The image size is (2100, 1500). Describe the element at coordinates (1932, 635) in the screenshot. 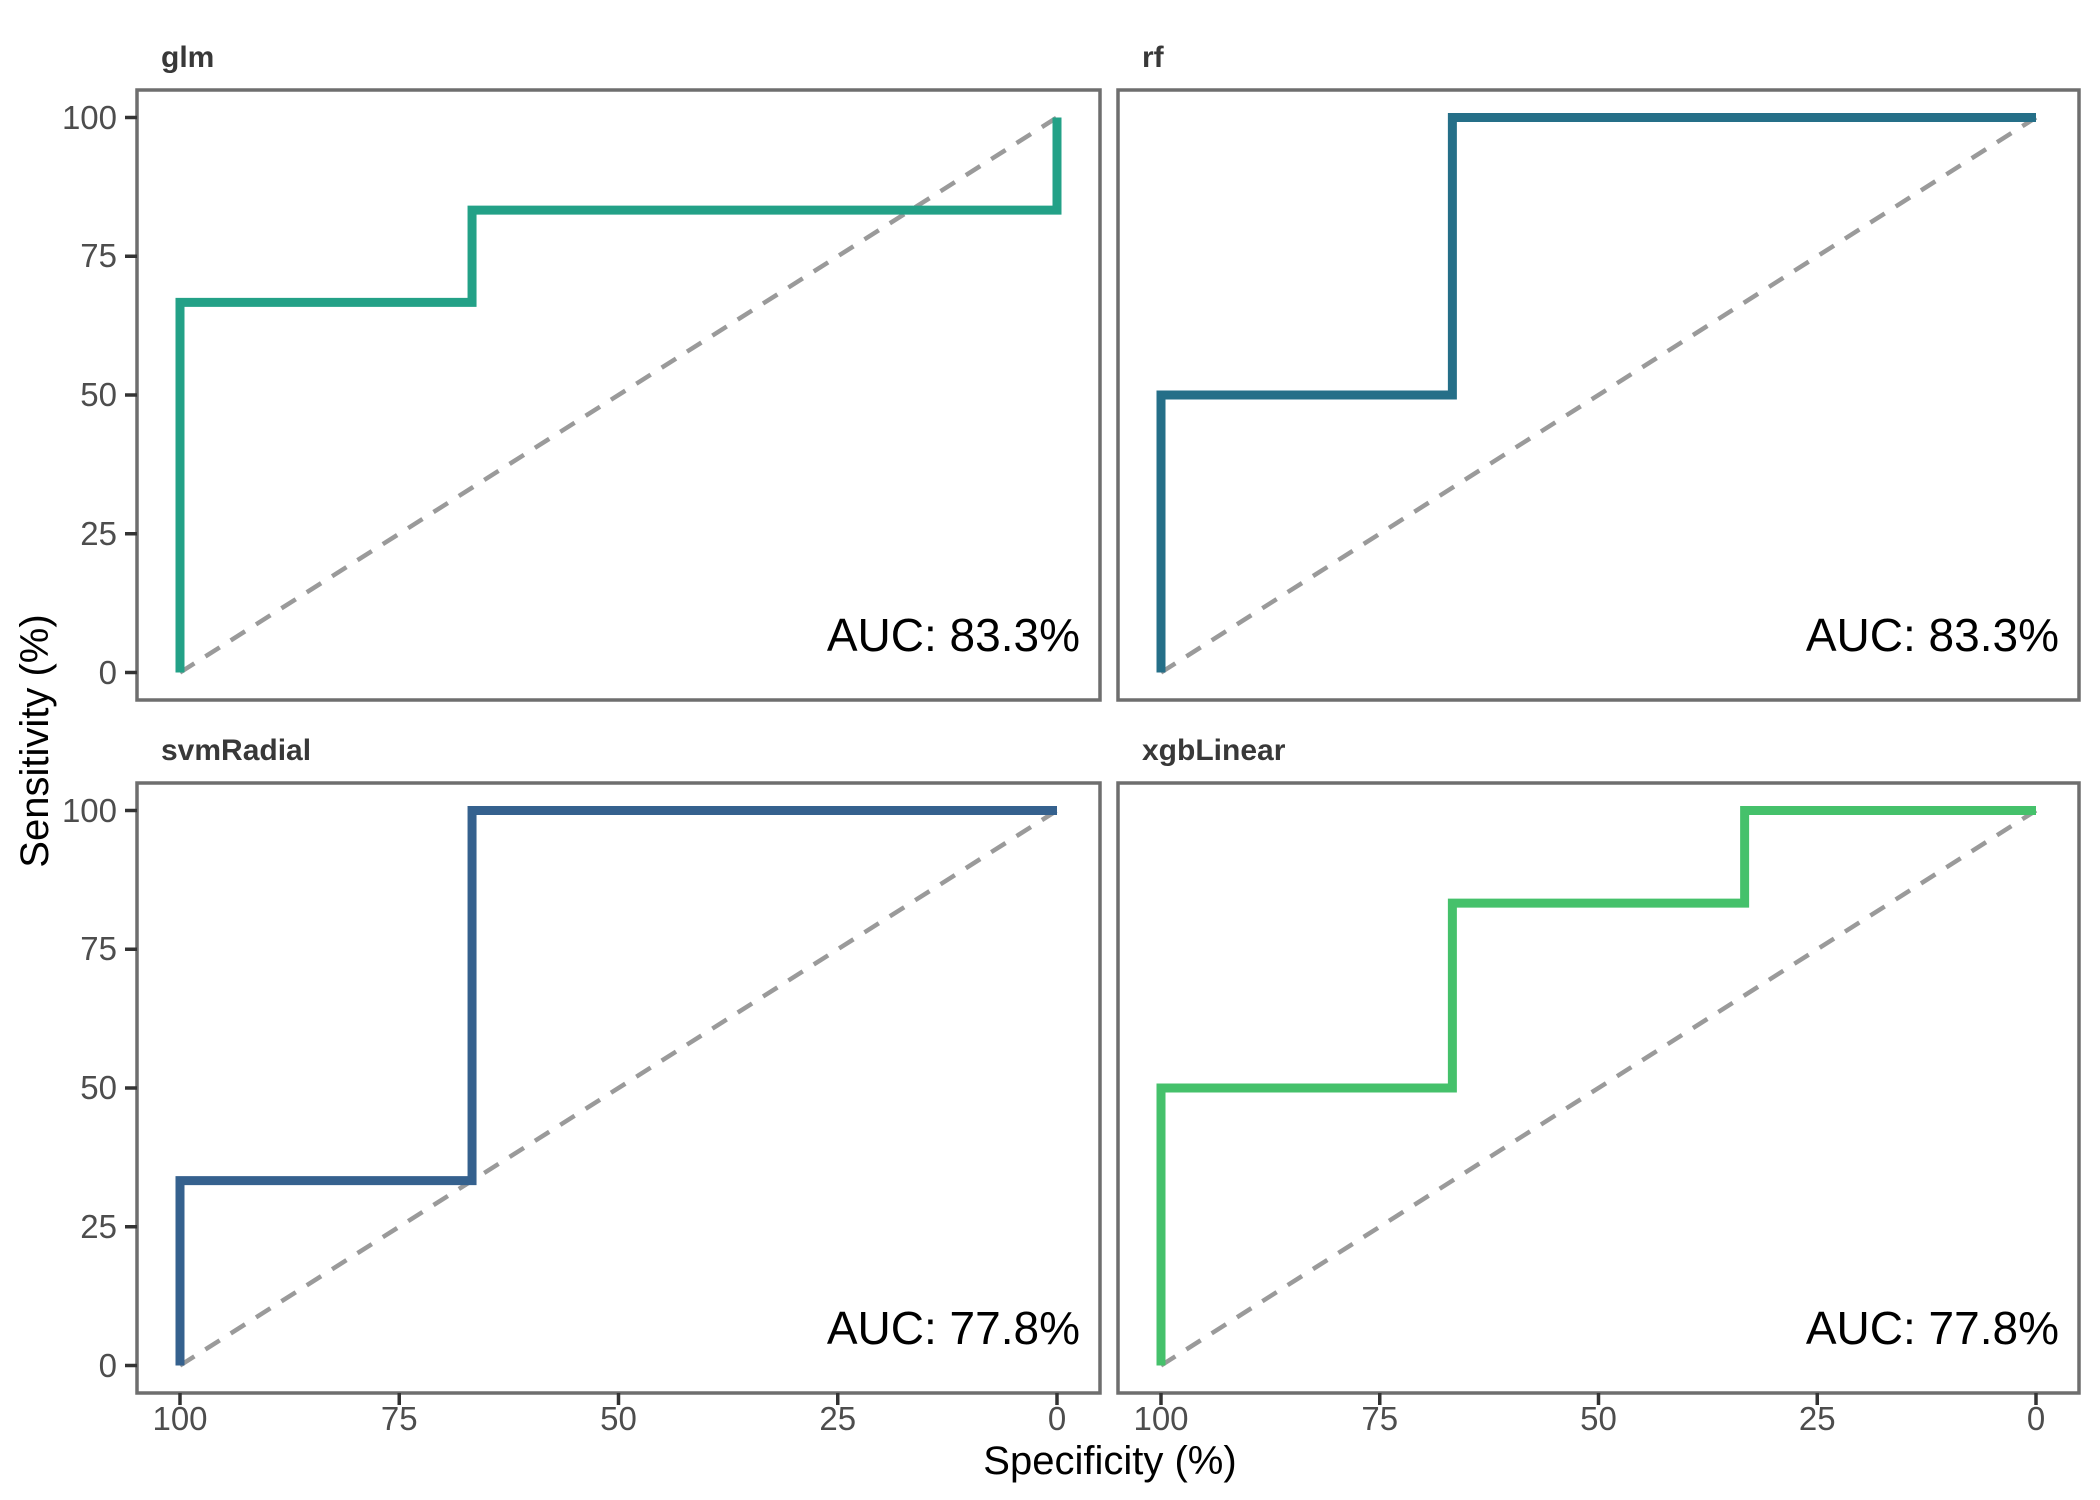

I see `auc-annotation-rf: AUC: 83.3%` at that location.